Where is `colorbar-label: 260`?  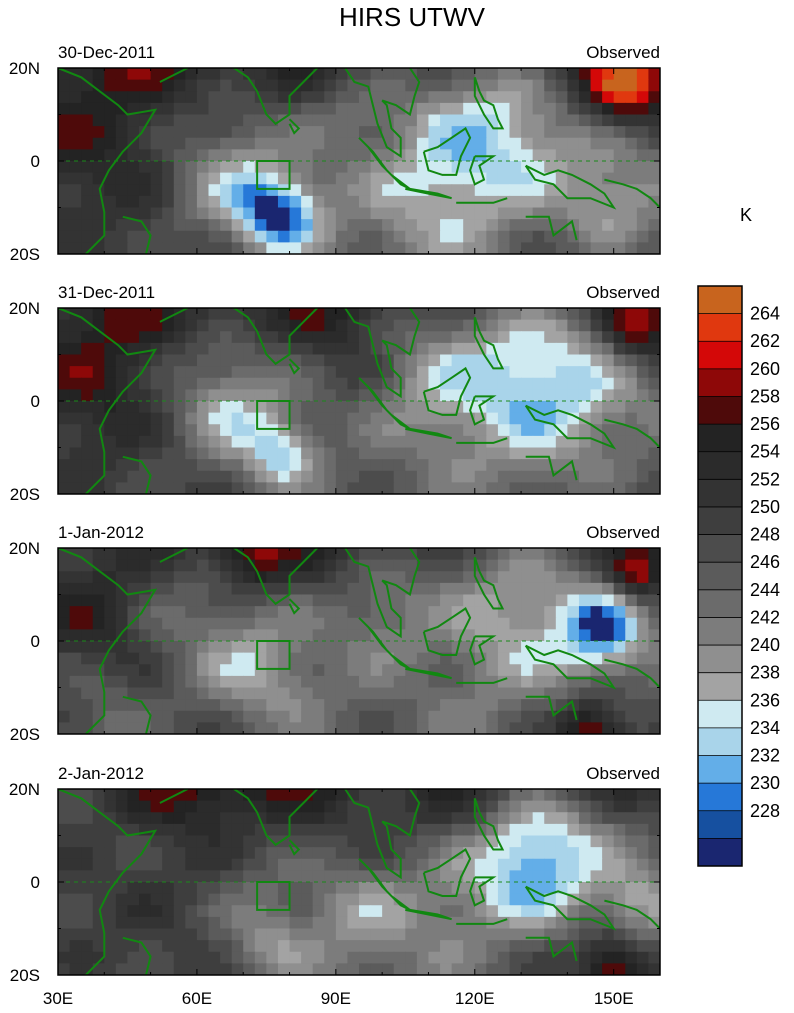 colorbar-label: 260 is located at coordinates (765, 369).